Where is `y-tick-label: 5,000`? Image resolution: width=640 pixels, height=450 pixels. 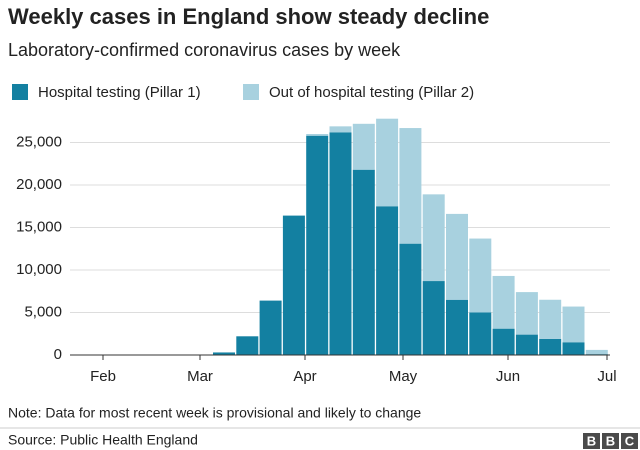 y-tick-label: 5,000 is located at coordinates (43, 311).